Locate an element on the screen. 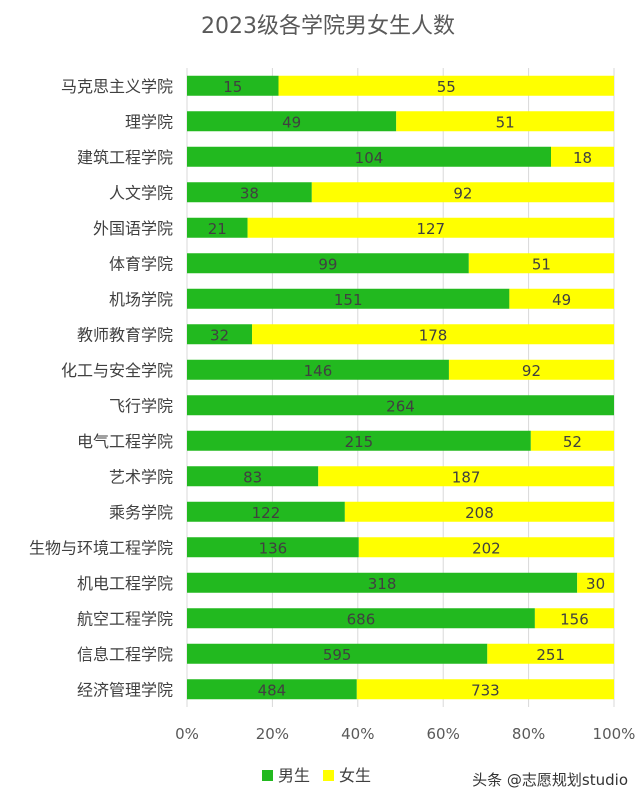 The width and height of the screenshot is (640, 800). data-label: 733 is located at coordinates (485, 690).